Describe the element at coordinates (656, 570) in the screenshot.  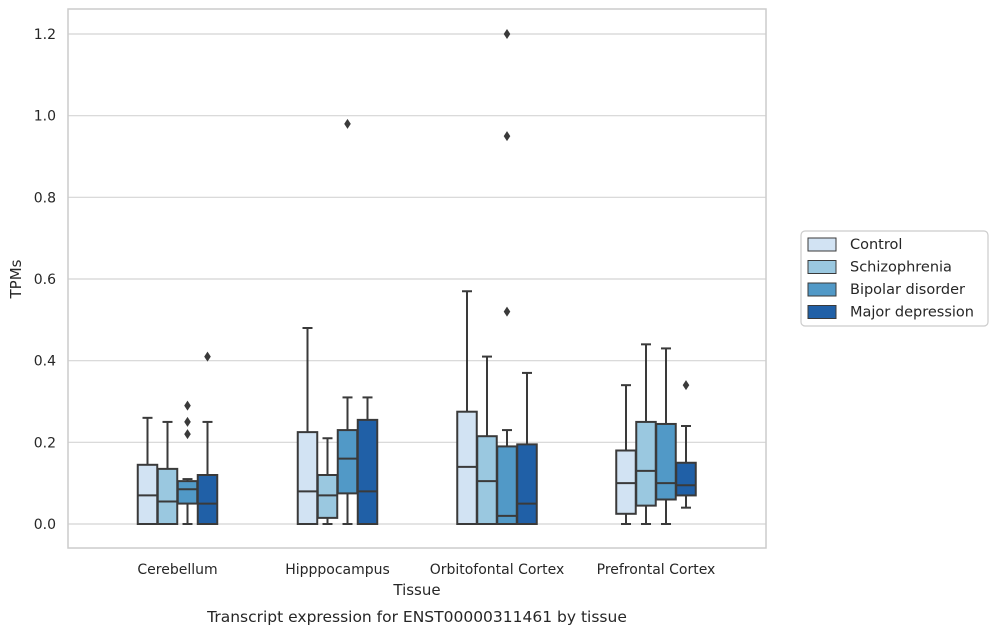
I see `x-tick-label: Prefrontal Cortex` at that location.